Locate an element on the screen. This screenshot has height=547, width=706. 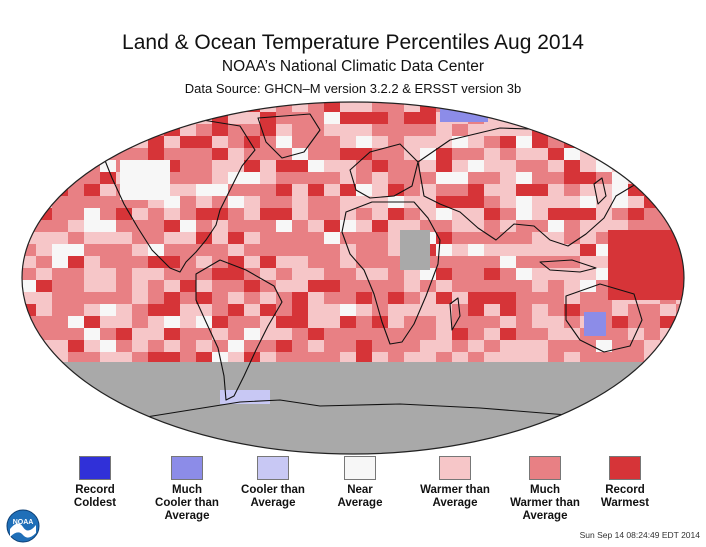
legend-item-cooler: Cooler than Average is located at coordinates (273, 483).